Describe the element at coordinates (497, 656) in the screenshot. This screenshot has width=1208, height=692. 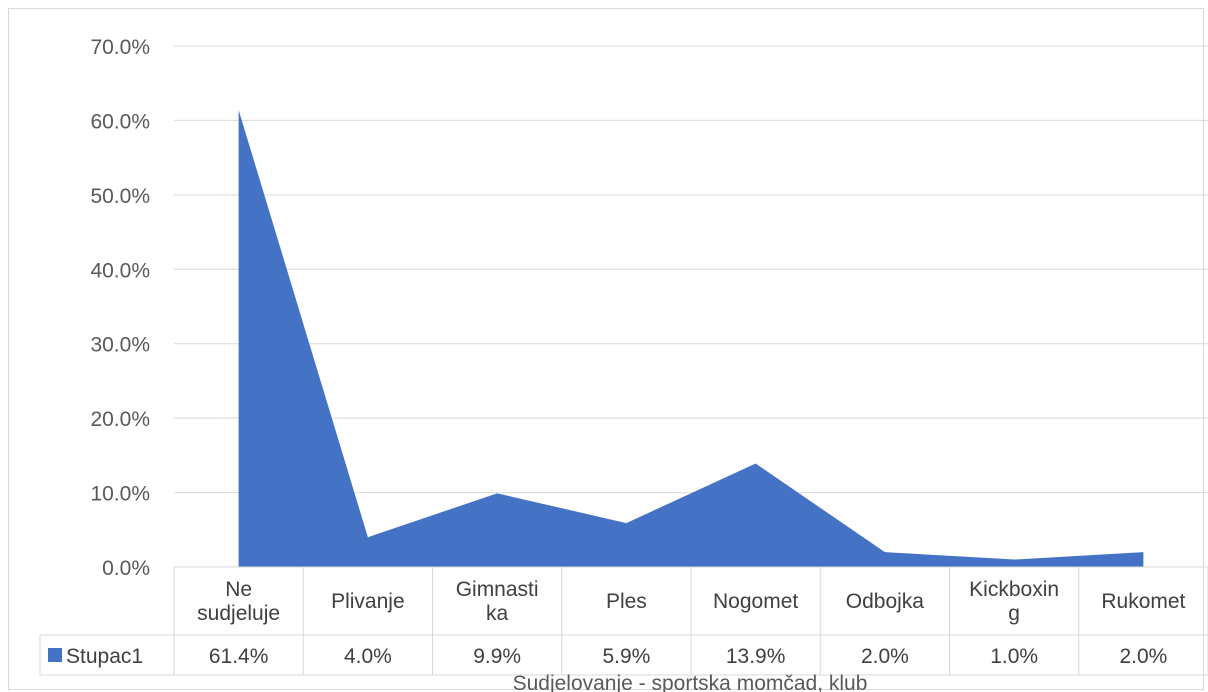
I see `data-value-label: 9.9%` at that location.